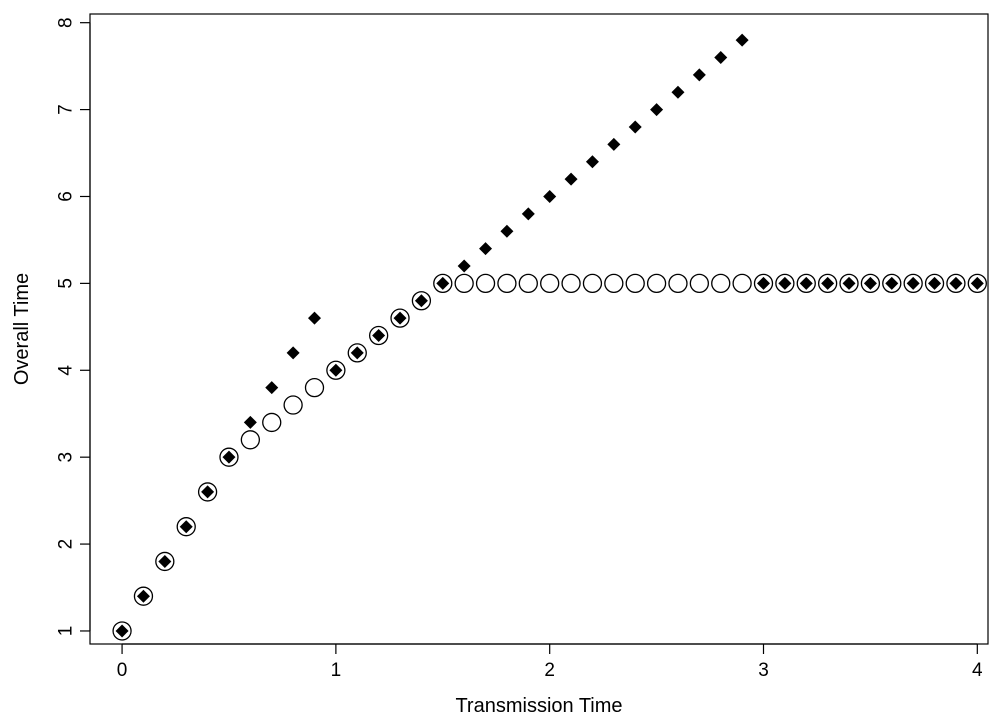  I want to click on x-tick-label: 0, so click(122, 670).